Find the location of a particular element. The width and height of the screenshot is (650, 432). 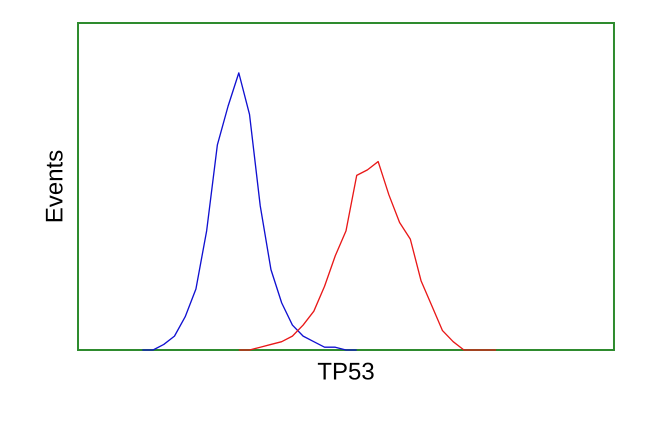

x-axis-title: TP53 is located at coordinates (346, 371).